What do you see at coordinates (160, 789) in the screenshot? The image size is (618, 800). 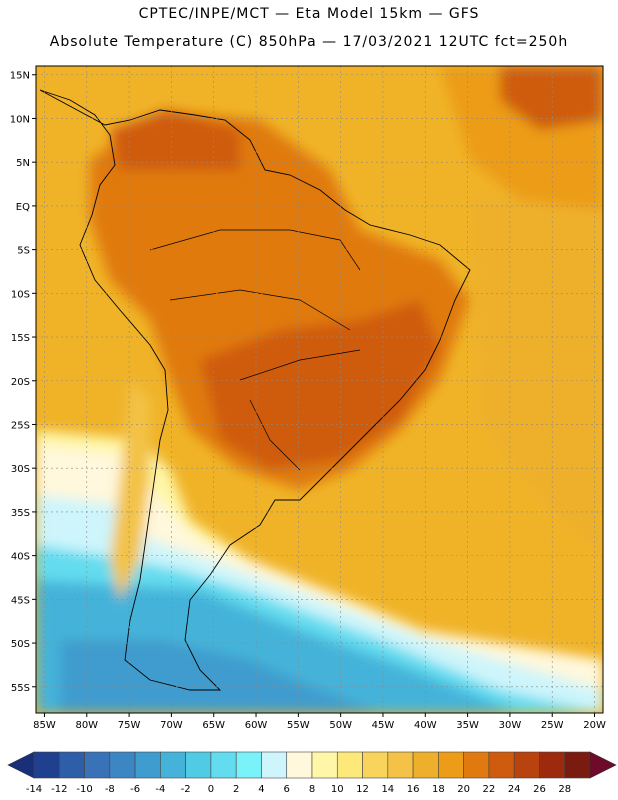 I see `colorbar-label: -4` at bounding box center [160, 789].